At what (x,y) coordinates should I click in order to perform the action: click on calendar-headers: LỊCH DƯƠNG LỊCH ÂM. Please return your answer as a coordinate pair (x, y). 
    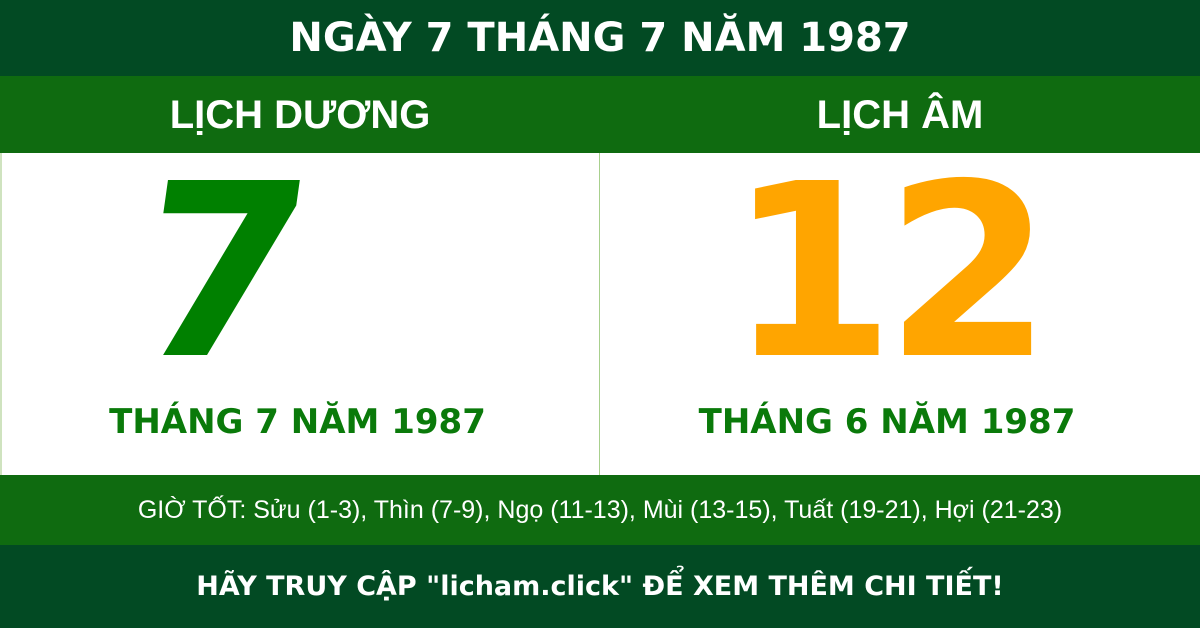
    Looking at the image, I should click on (600, 114).